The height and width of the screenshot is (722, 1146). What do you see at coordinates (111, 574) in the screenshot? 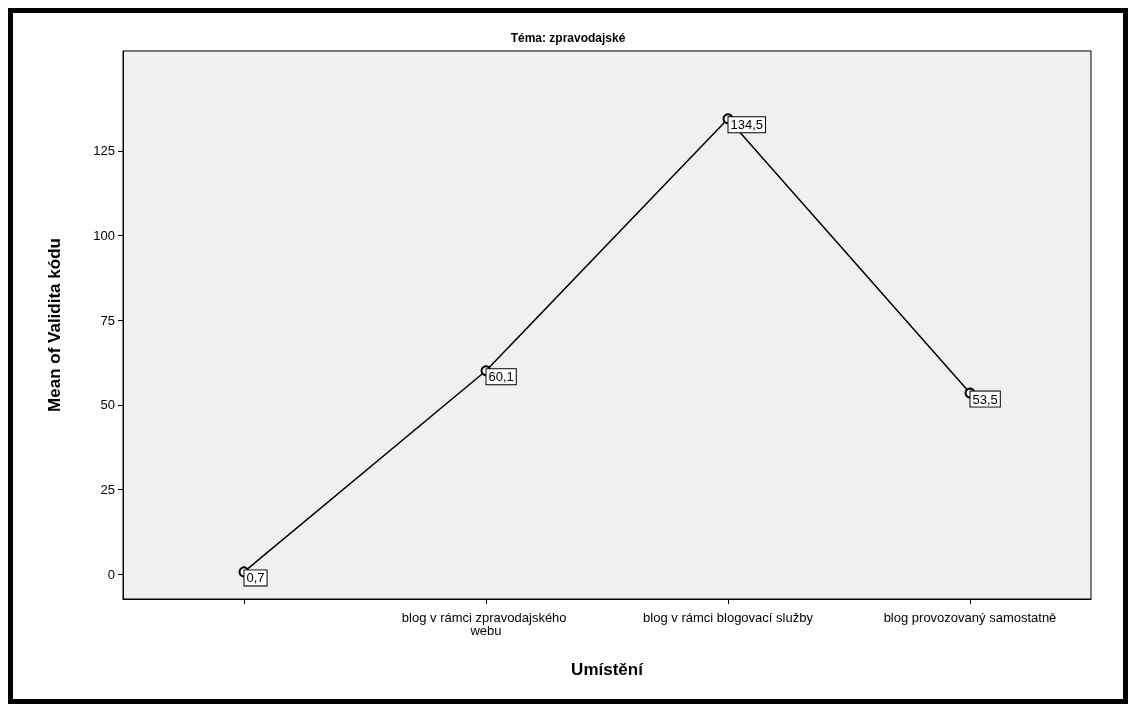
I see `y-tick-label: 0` at bounding box center [111, 574].